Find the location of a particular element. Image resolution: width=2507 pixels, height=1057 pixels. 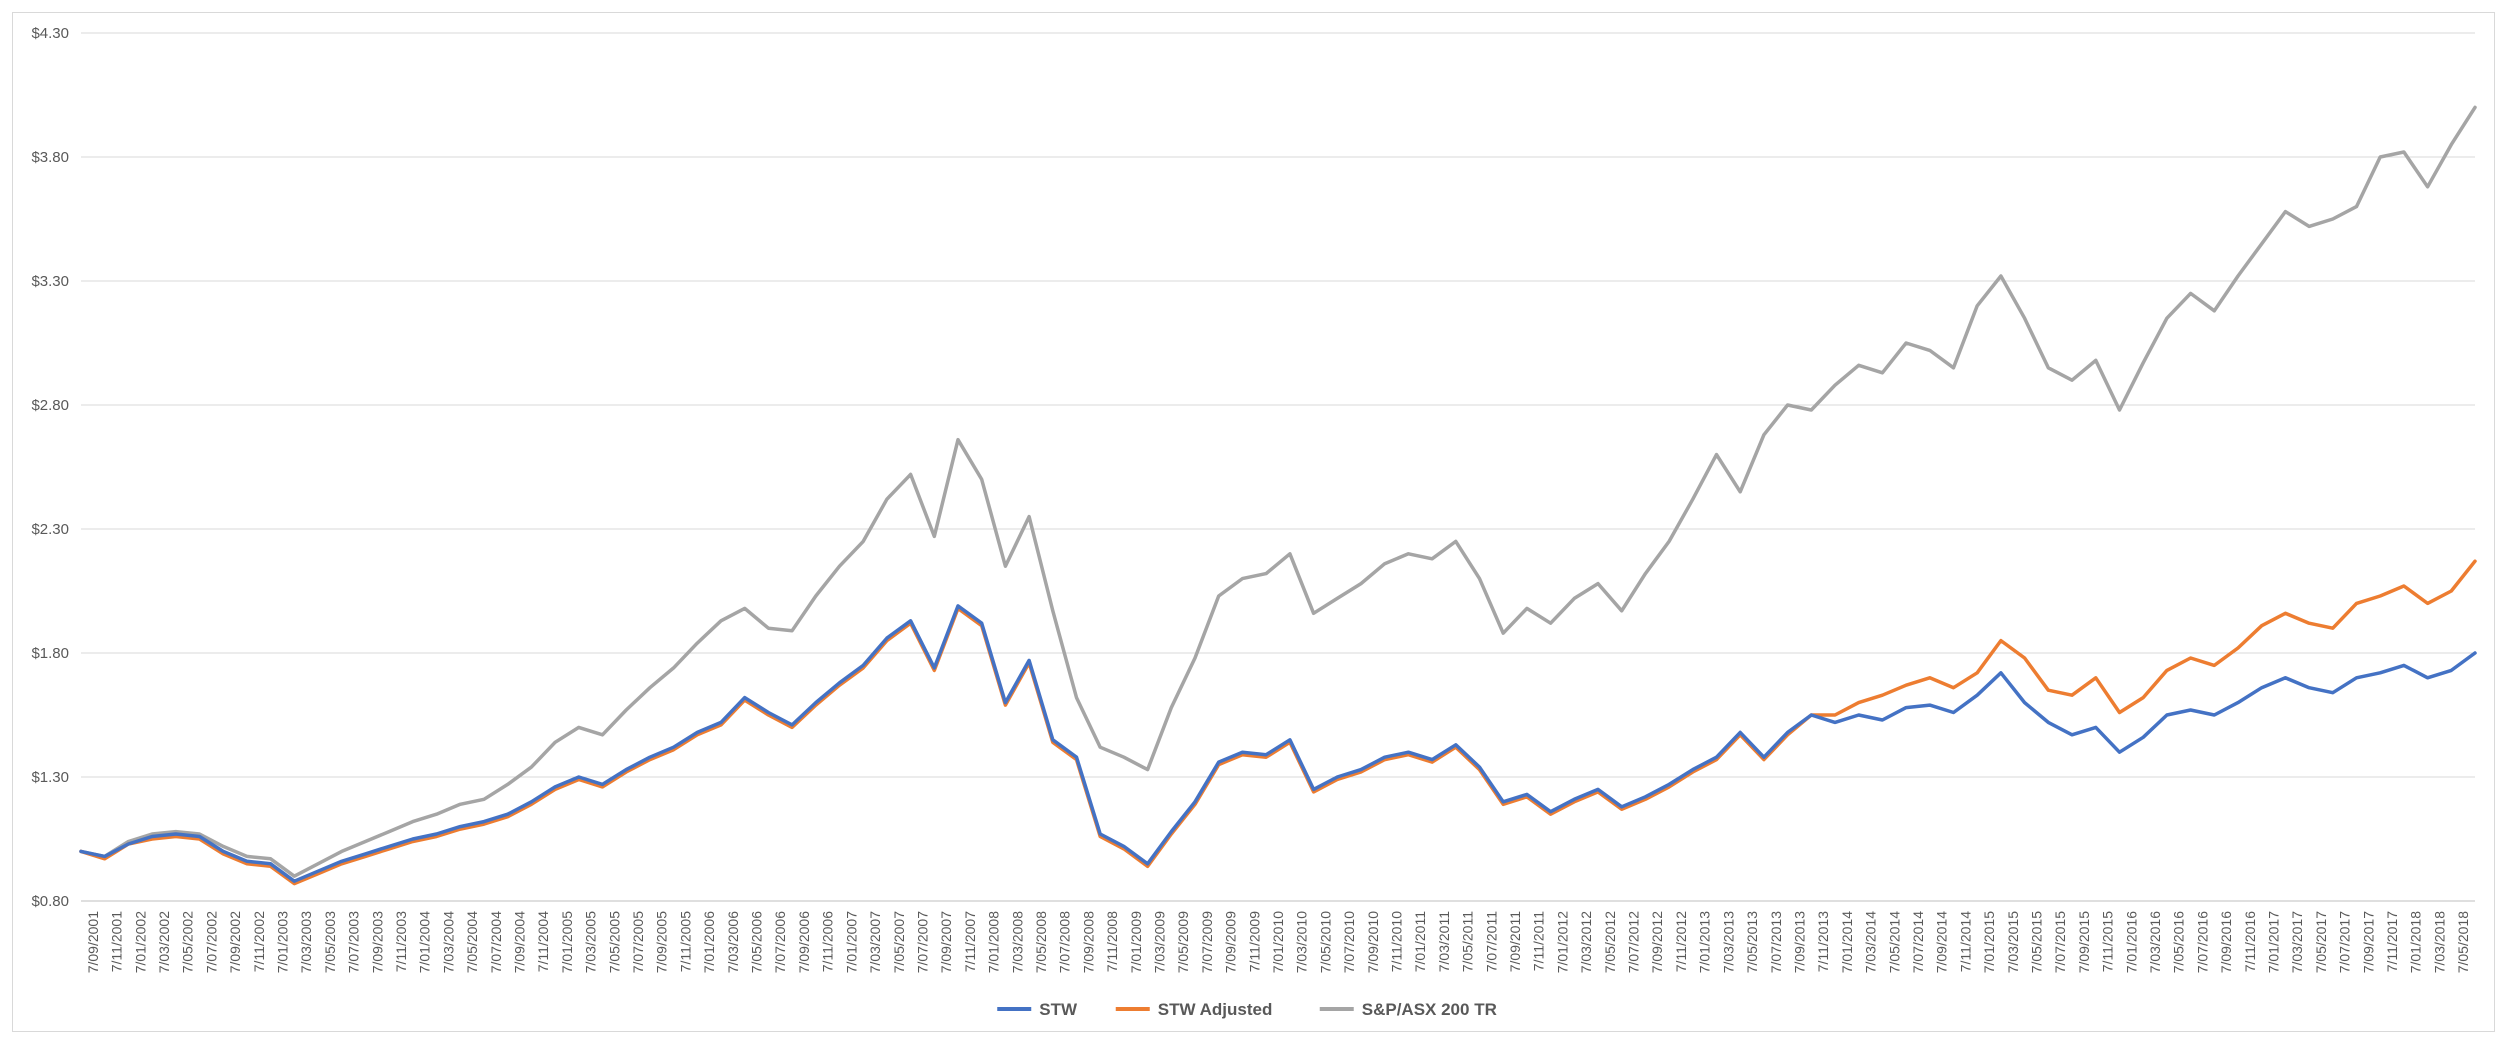

x-tick-label: 7/01/2015 is located at coordinates (1989, 942).